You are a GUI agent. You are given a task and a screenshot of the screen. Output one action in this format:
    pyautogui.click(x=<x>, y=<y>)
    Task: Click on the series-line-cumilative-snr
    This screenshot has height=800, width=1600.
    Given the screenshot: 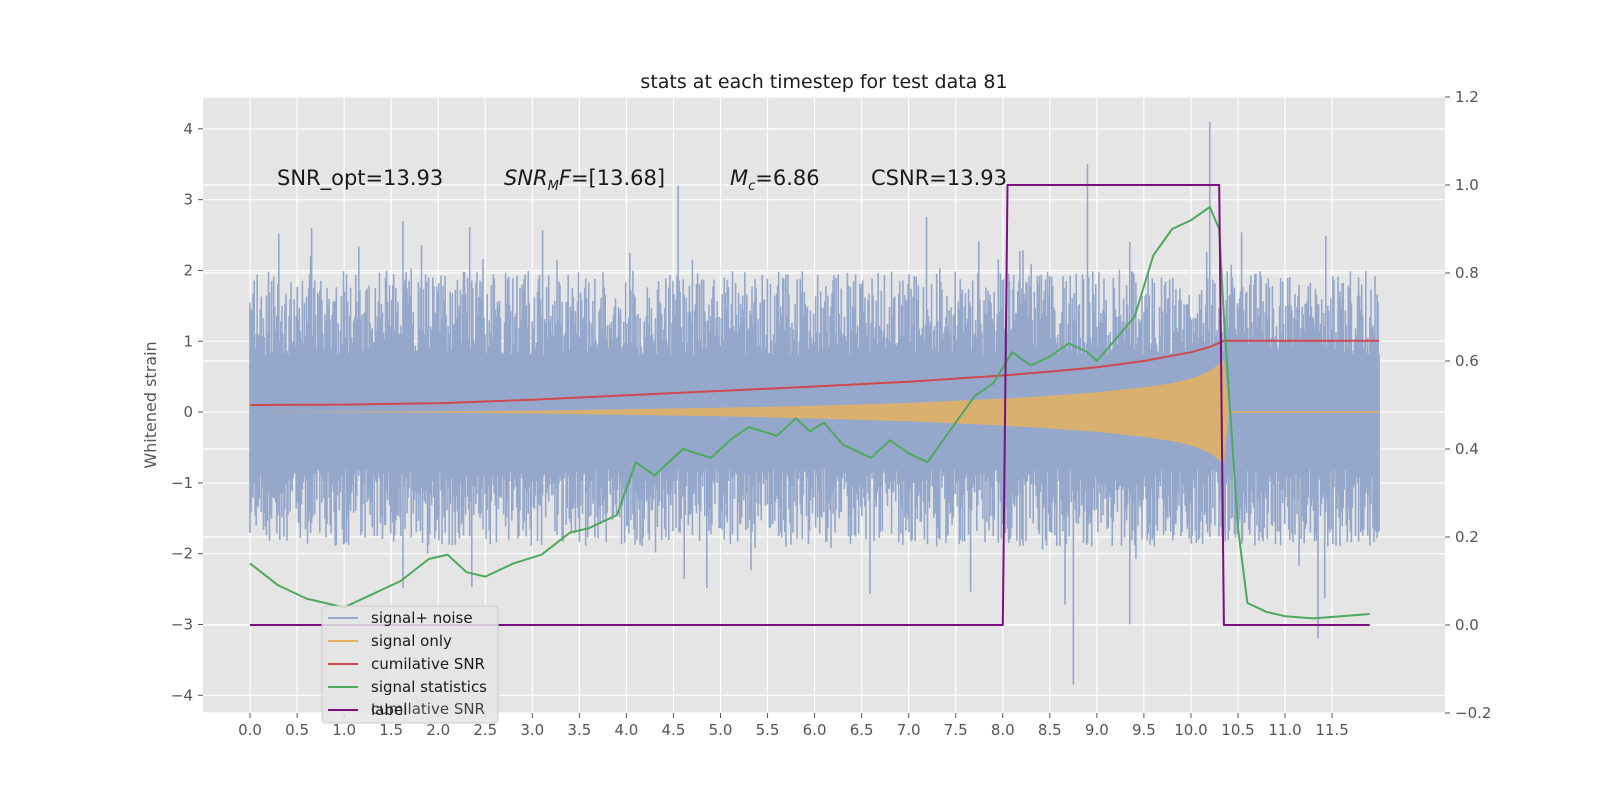 What is the action you would take?
    pyautogui.click(x=814, y=372)
    